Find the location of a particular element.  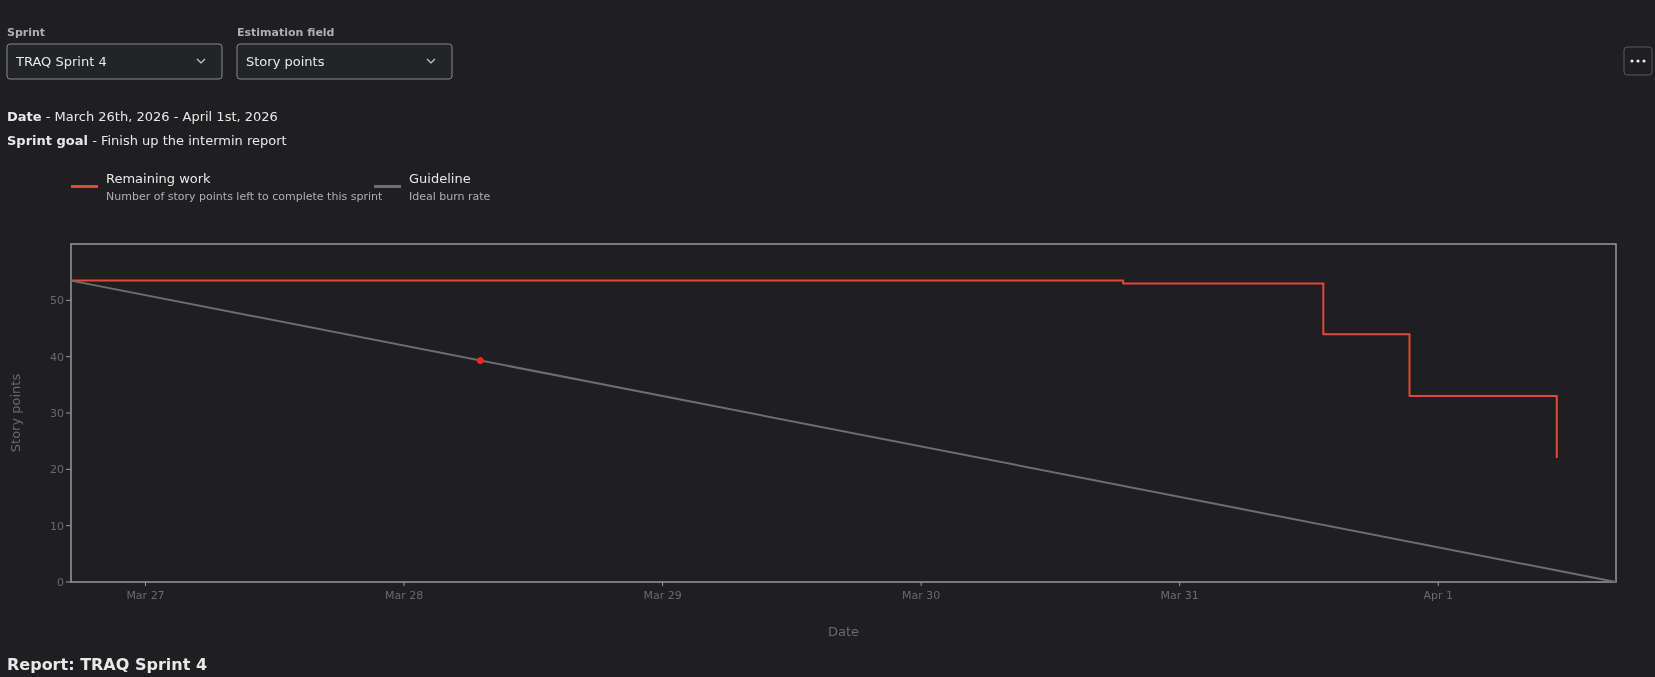

y-axis-title: Story points is located at coordinates (15, 413).